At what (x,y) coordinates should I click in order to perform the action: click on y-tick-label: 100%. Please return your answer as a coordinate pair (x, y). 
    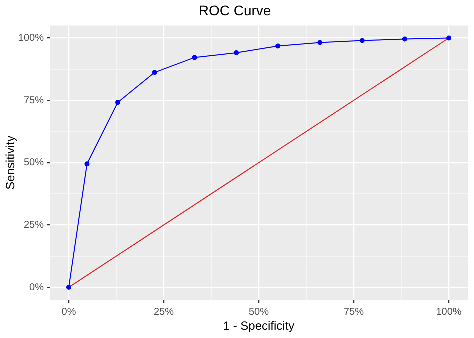
    Looking at the image, I should click on (31, 38).